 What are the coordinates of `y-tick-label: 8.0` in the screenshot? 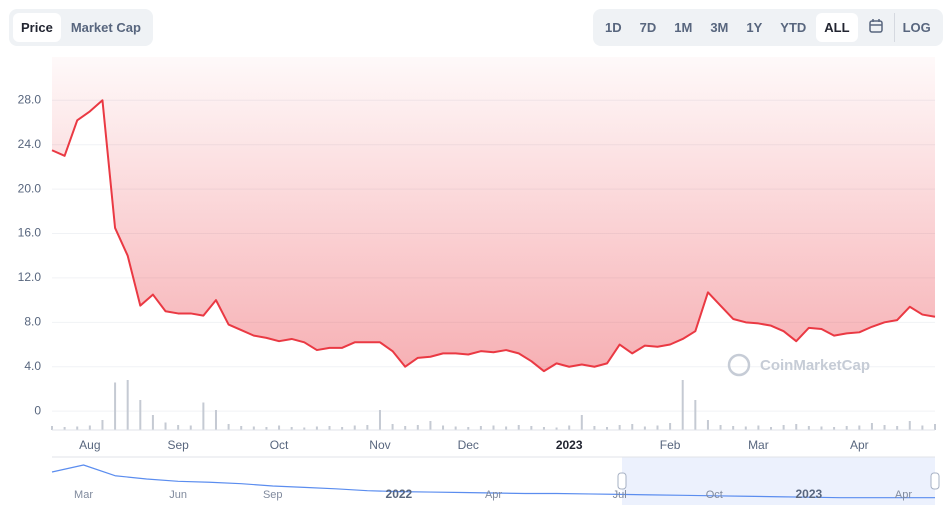 It's located at (32, 321).